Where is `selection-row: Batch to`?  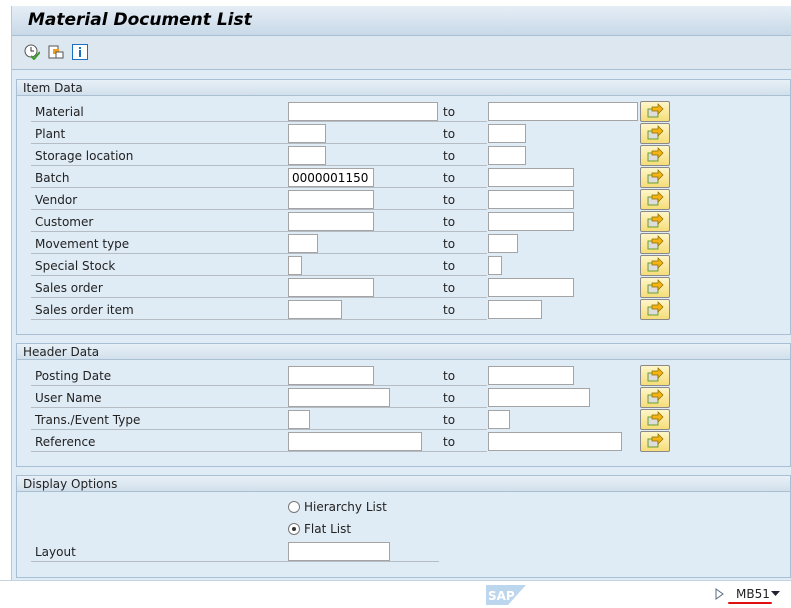
selection-row: Batch to is located at coordinates (403, 177).